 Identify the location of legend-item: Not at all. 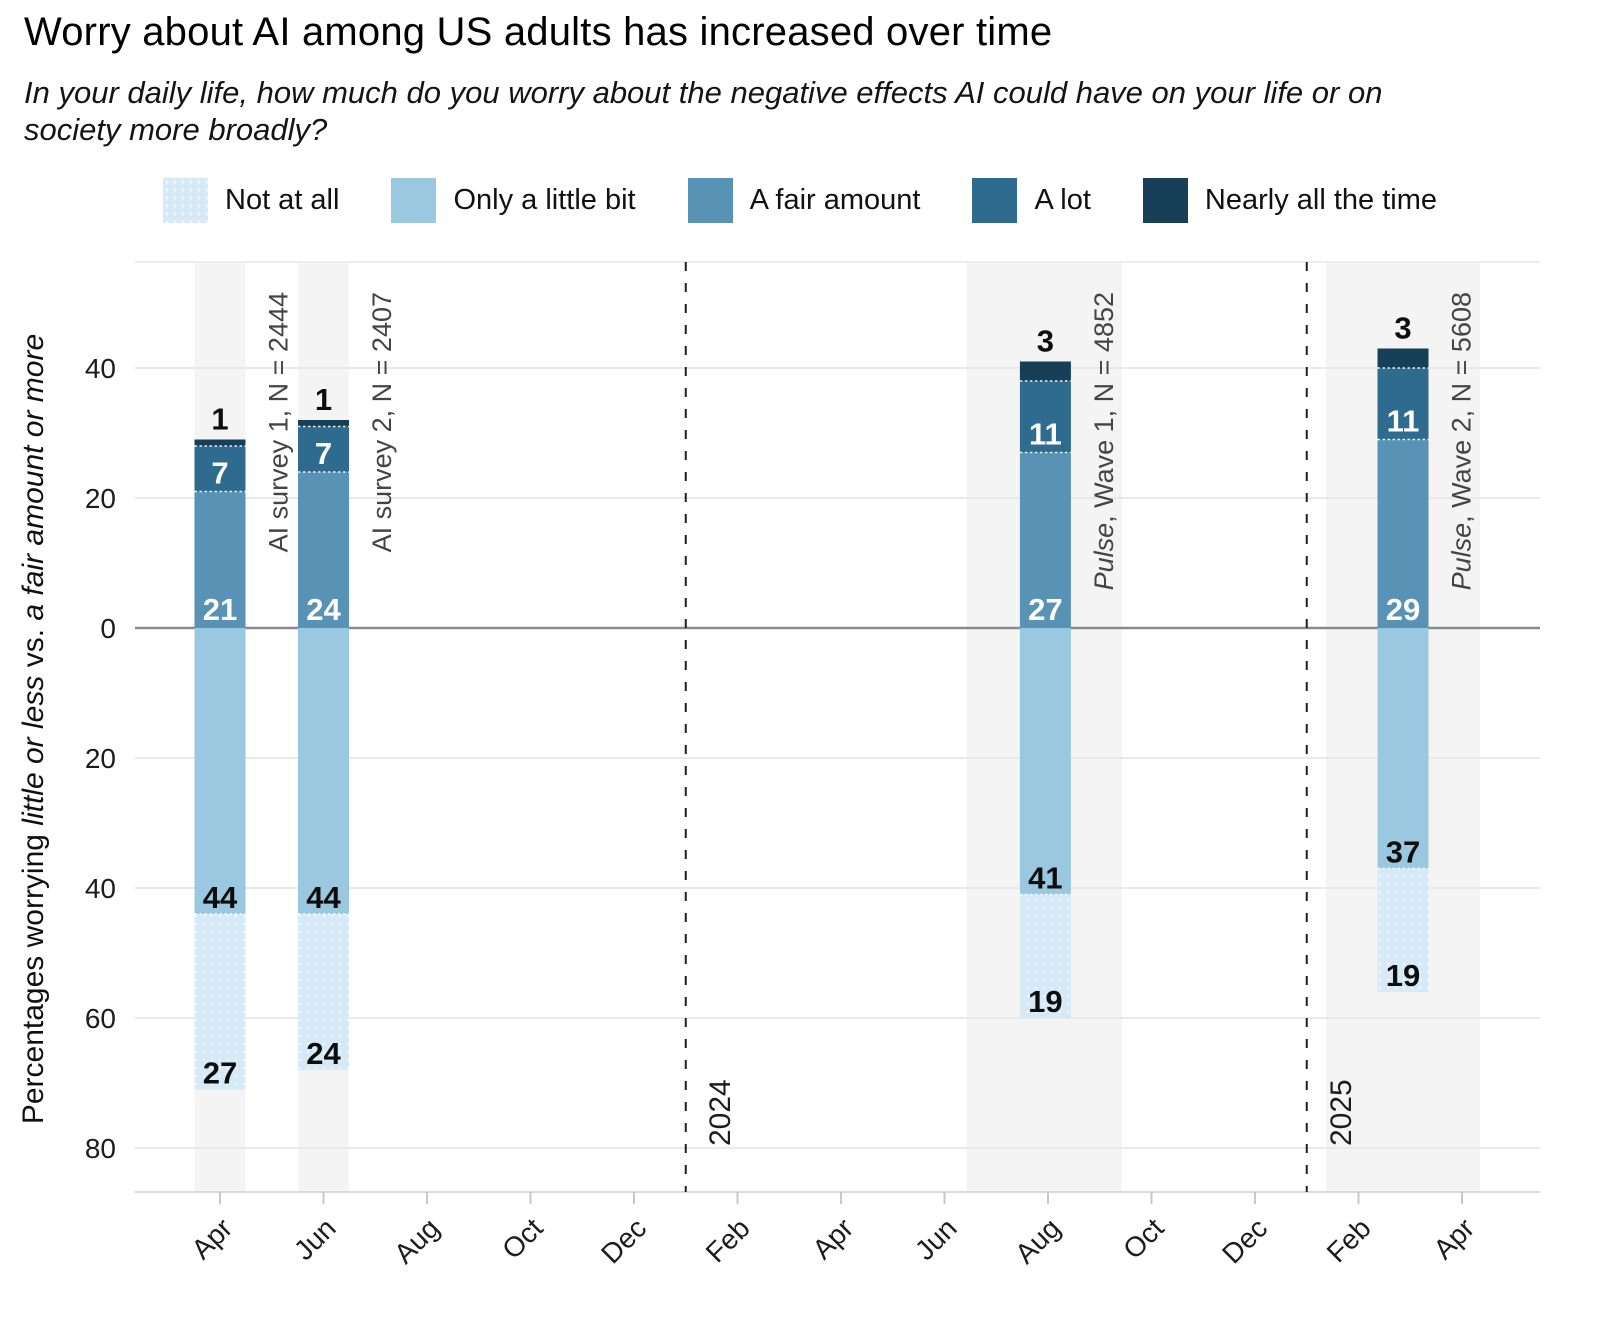
(251, 200).